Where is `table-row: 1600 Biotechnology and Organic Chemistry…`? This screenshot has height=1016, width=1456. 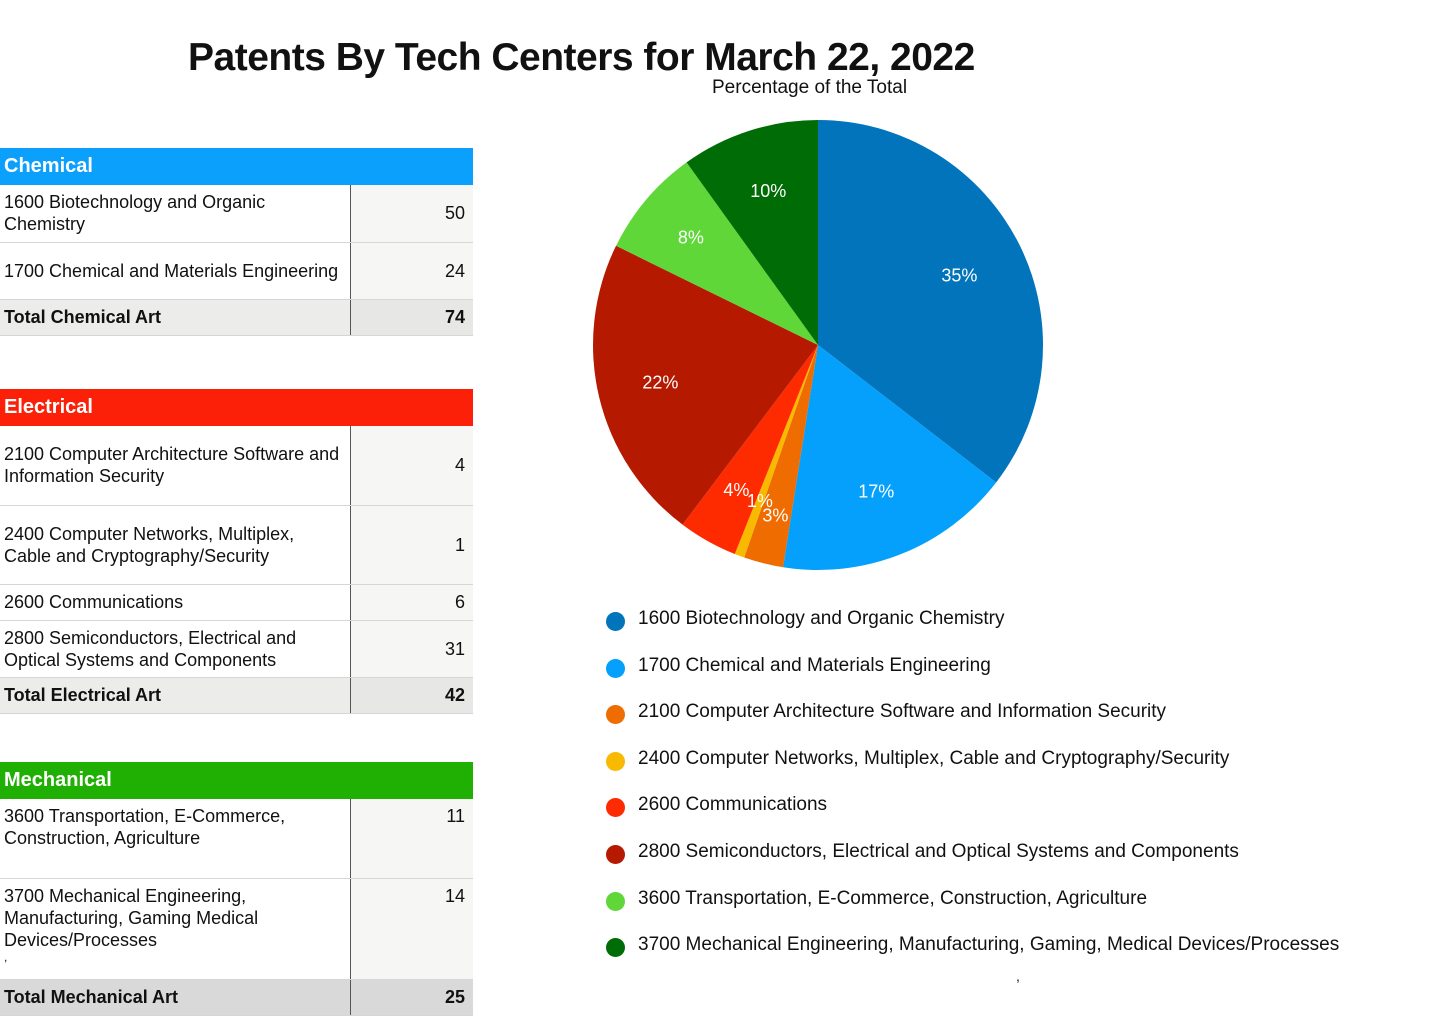 table-row: 1600 Biotechnology and Organic Chemistry… is located at coordinates (236, 214).